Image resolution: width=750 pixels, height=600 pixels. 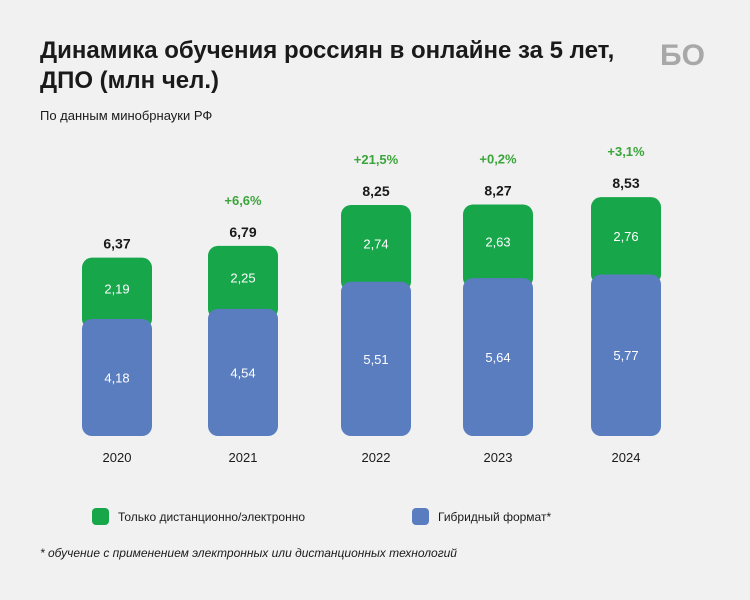 I want to click on value-label-hybrid-2022: 5,51, so click(x=375, y=359).